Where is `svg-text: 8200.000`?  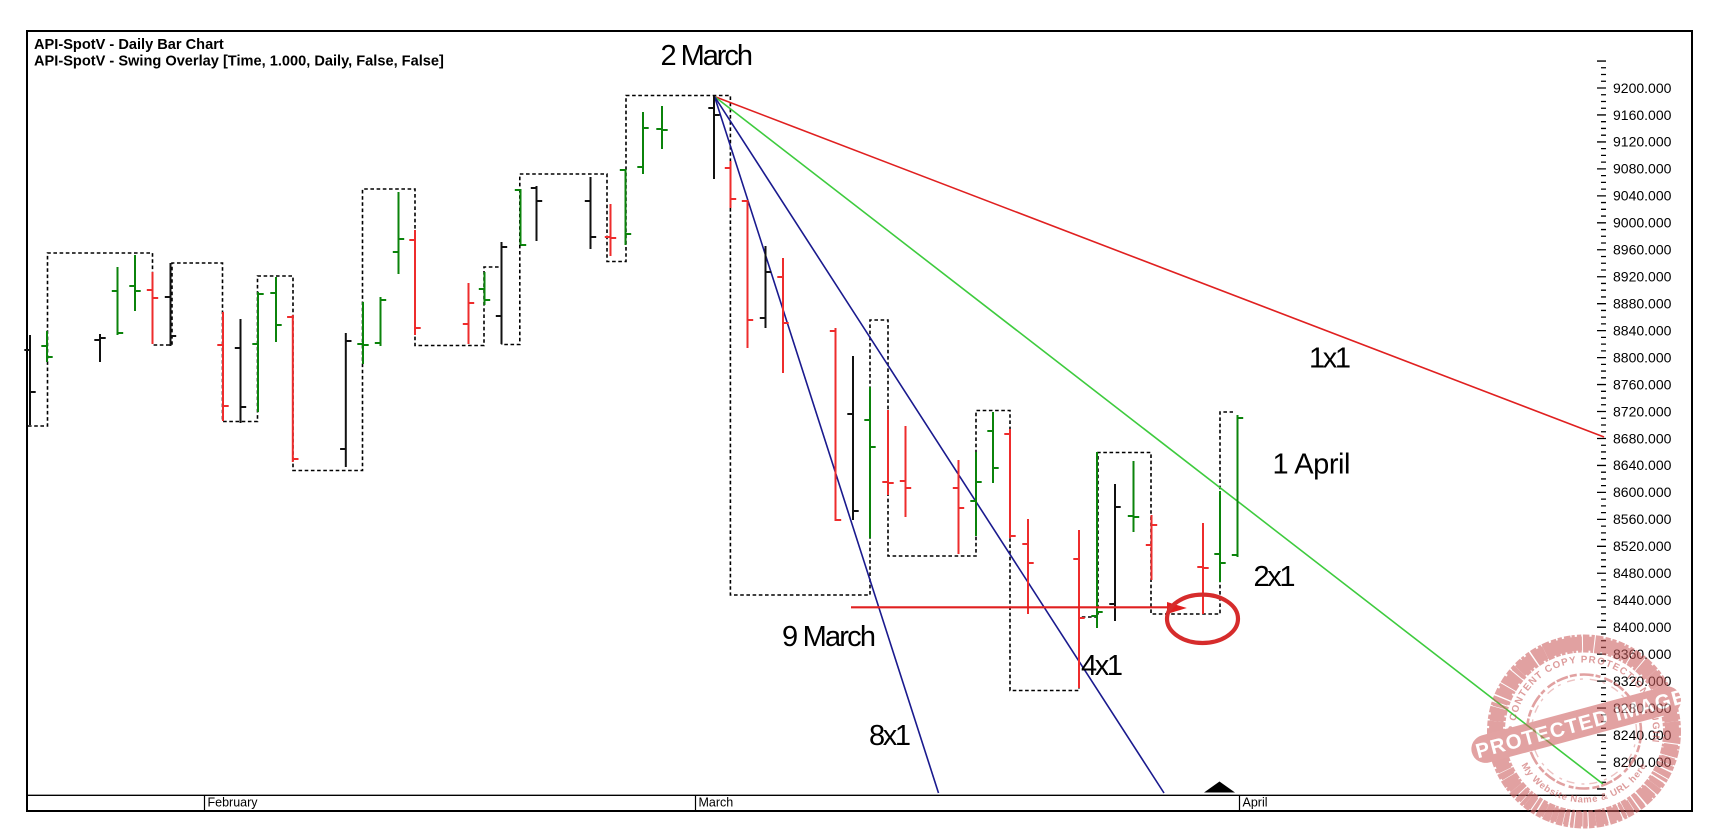
svg-text: 8200.000 is located at coordinates (1642, 762).